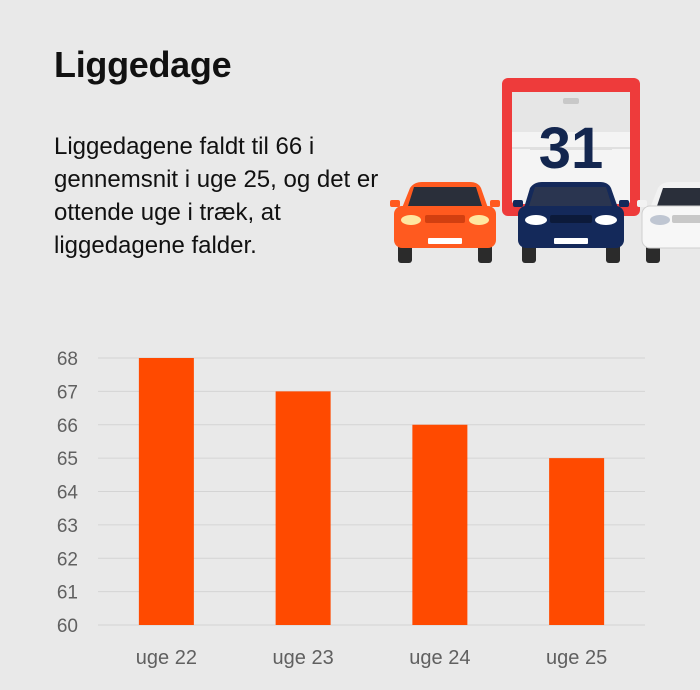 The image size is (700, 690). What do you see at coordinates (67, 559) in the screenshot?
I see `y-tick-label: 62` at bounding box center [67, 559].